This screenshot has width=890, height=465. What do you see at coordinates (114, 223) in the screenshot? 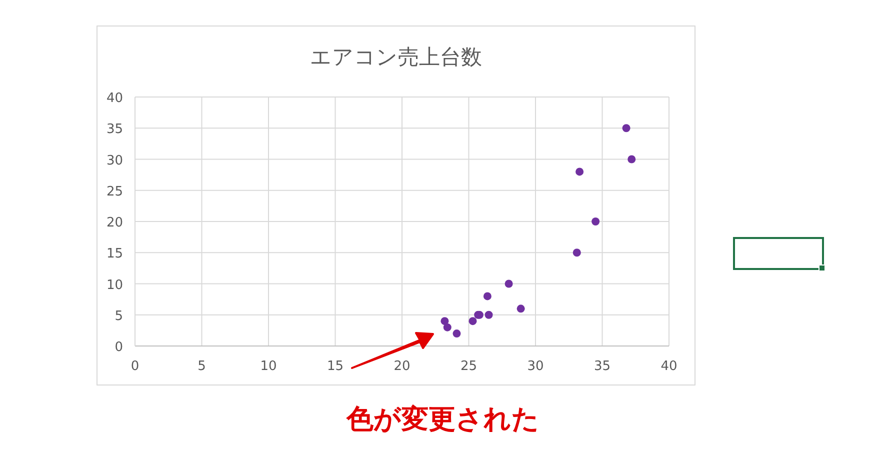
I see `y-tick-label: 20` at bounding box center [114, 223].